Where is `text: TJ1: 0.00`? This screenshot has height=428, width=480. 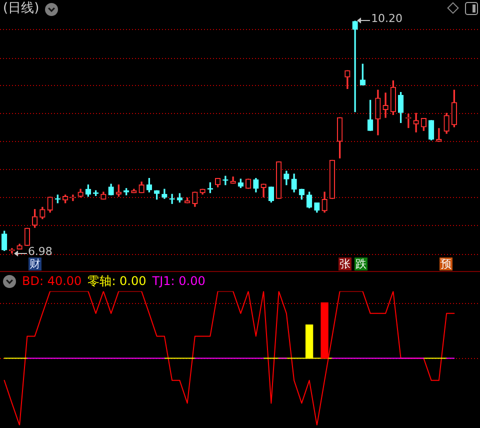 text: TJ1: 0.00 is located at coordinates (179, 281).